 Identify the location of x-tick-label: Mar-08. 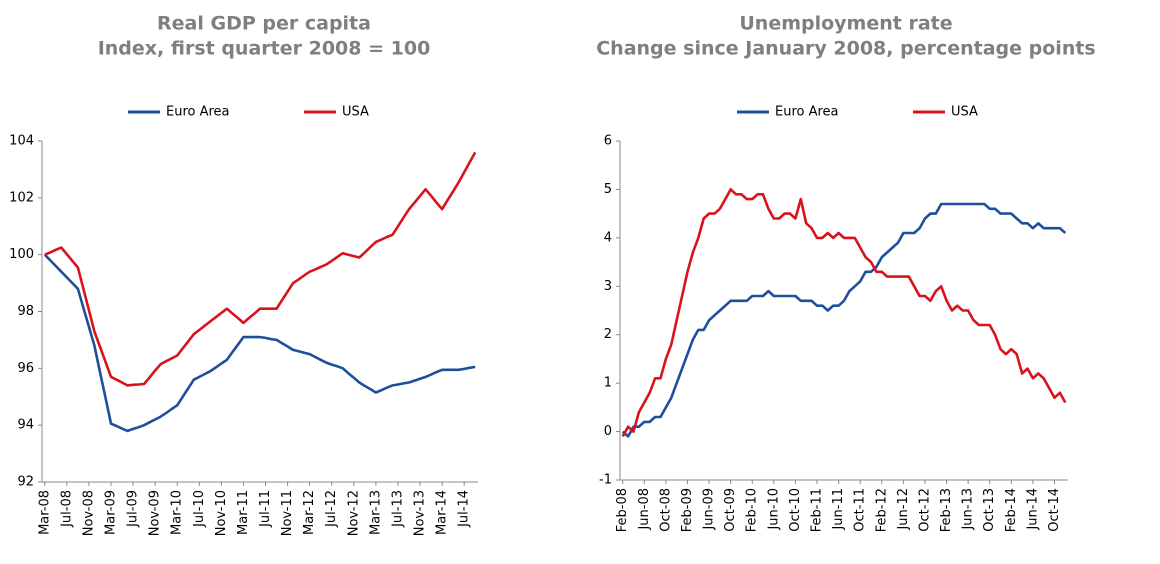
(44, 512).